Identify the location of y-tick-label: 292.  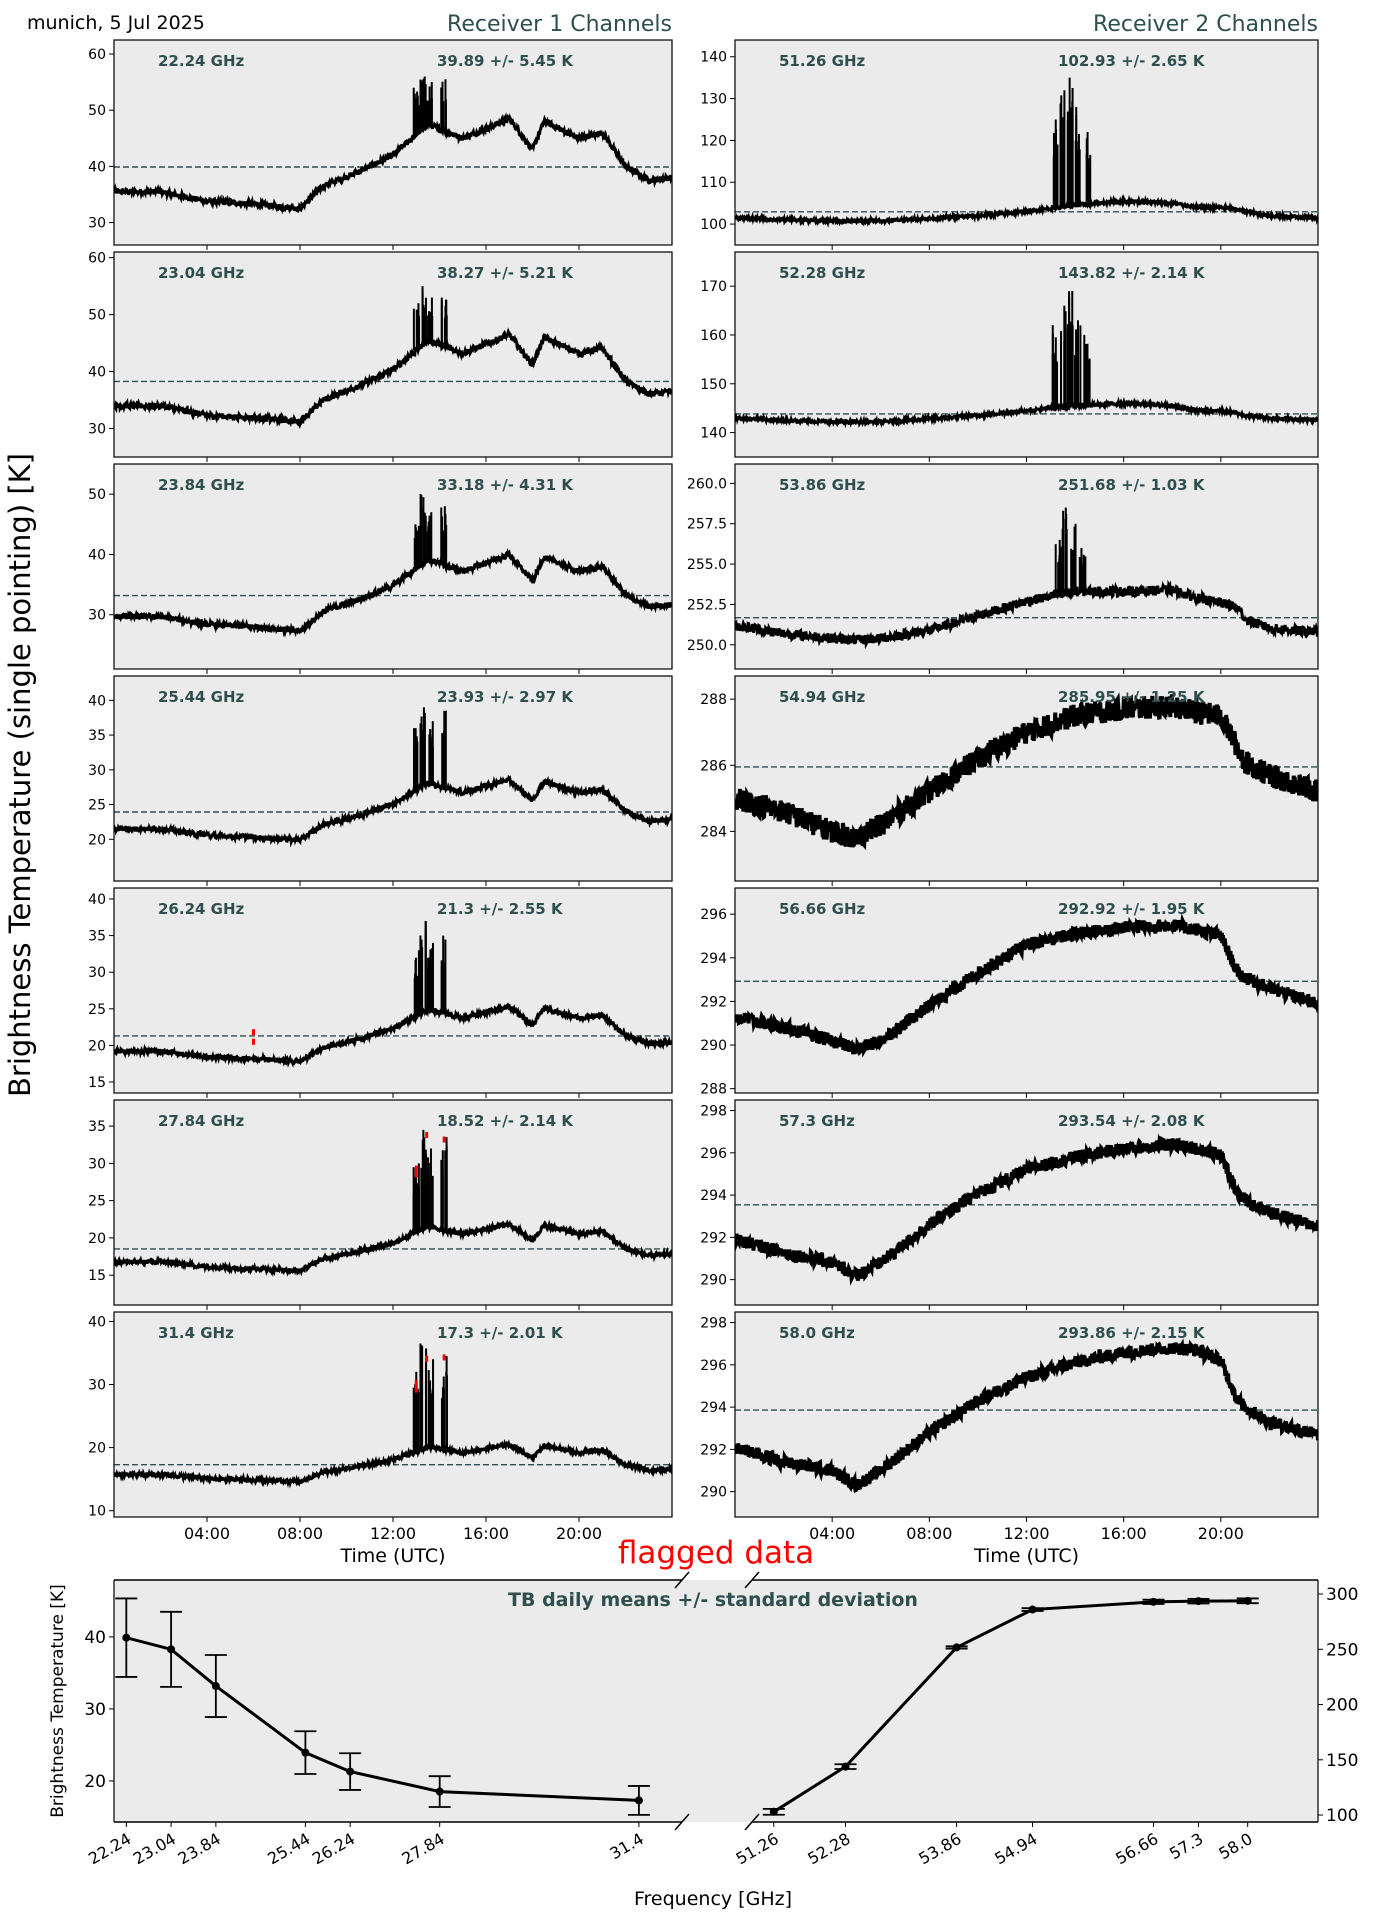
(713, 1238).